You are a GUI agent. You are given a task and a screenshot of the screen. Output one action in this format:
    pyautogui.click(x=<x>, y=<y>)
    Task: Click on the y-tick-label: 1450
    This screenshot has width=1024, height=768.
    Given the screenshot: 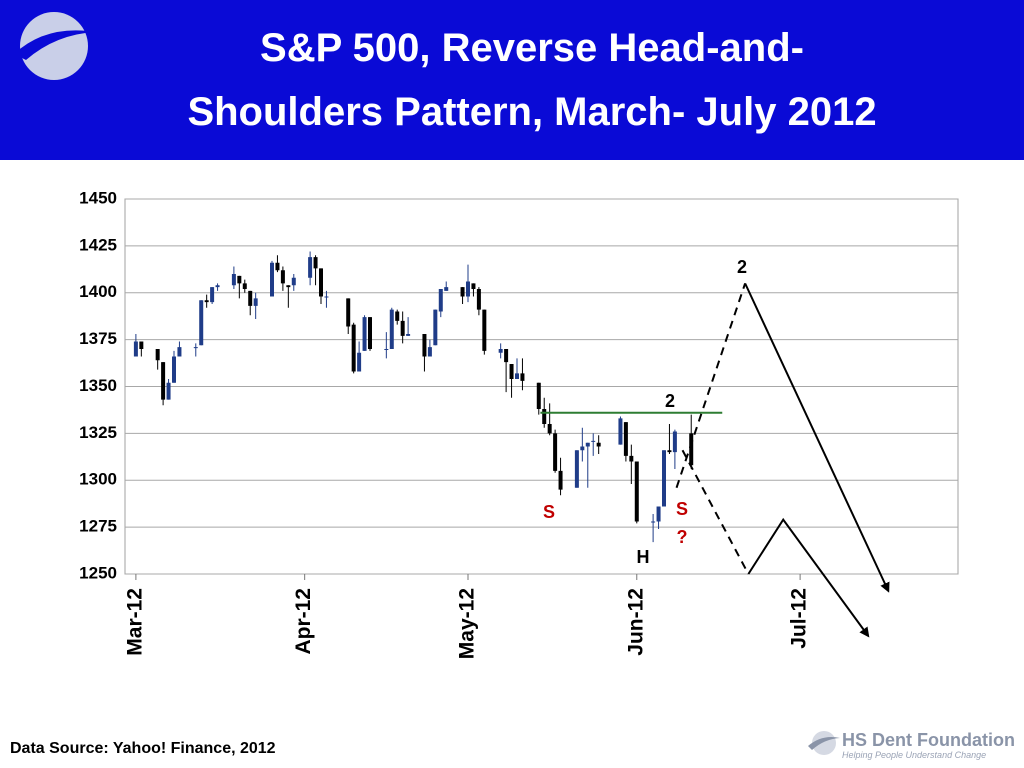 What is the action you would take?
    pyautogui.click(x=98, y=197)
    